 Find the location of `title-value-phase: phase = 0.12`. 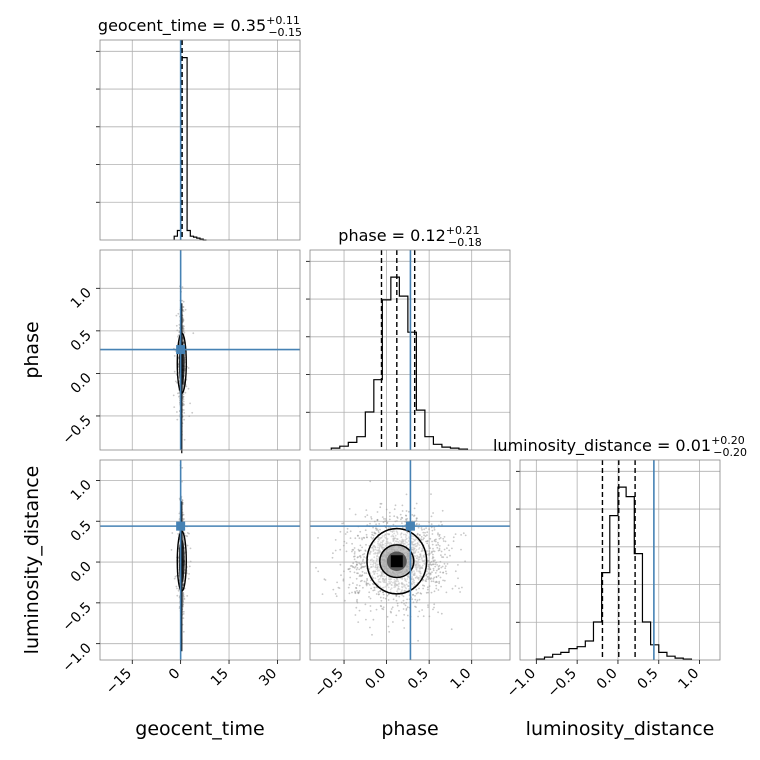

title-value-phase: phase = 0.12 is located at coordinates (391, 235).